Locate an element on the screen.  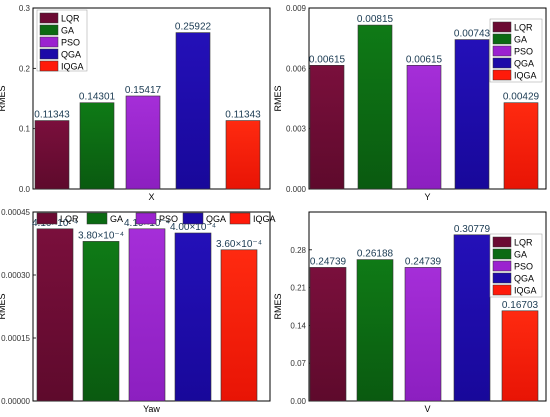
data-label-ga: 0.14301 is located at coordinates (97, 97).